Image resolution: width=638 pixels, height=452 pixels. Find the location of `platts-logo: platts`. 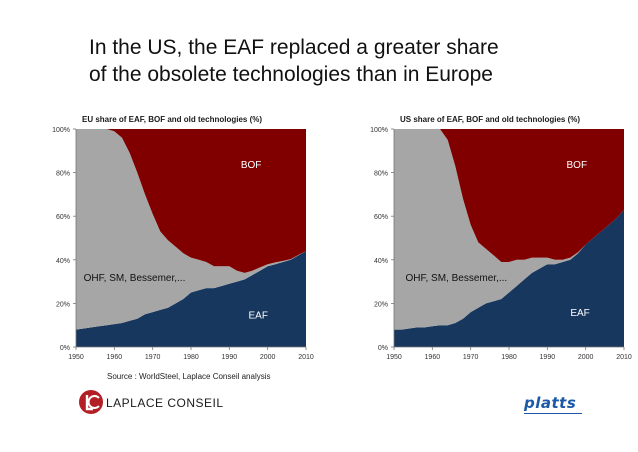

platts-logo: platts is located at coordinates (554, 406).